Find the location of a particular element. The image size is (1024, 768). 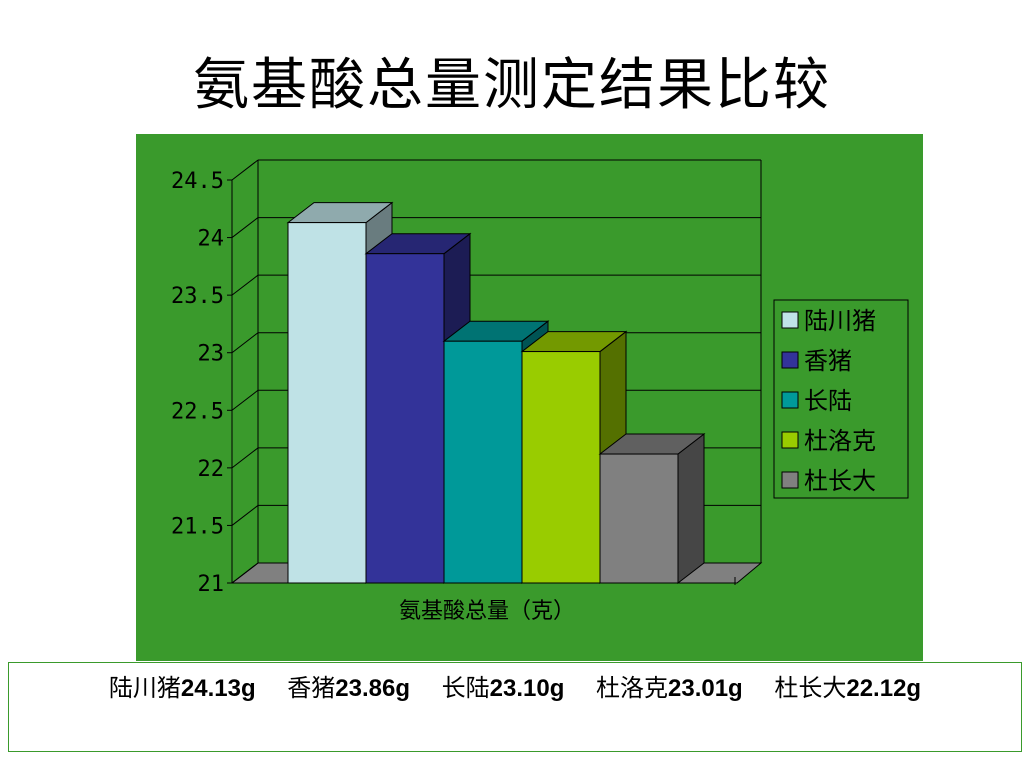

y-tick-label: 23 is located at coordinates (211, 354).